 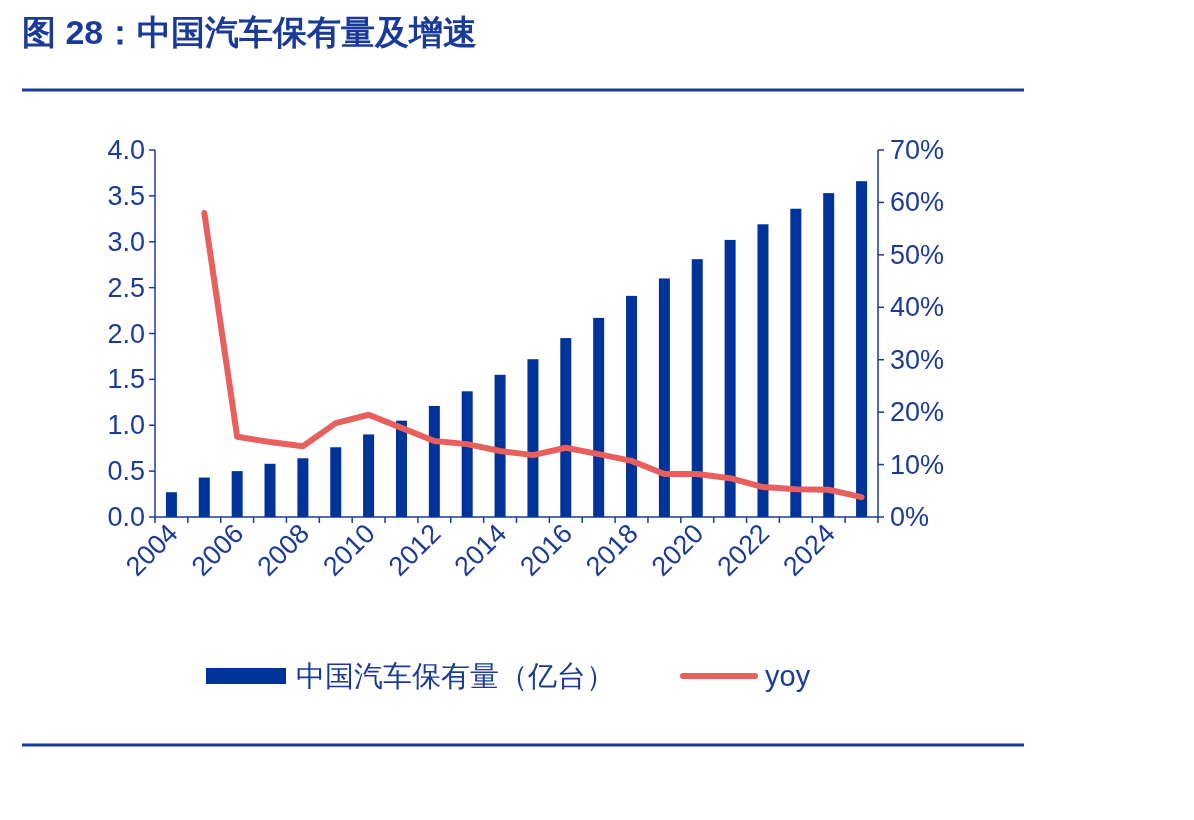 I want to click on y-tick-label: 4.0, so click(x=126, y=150).